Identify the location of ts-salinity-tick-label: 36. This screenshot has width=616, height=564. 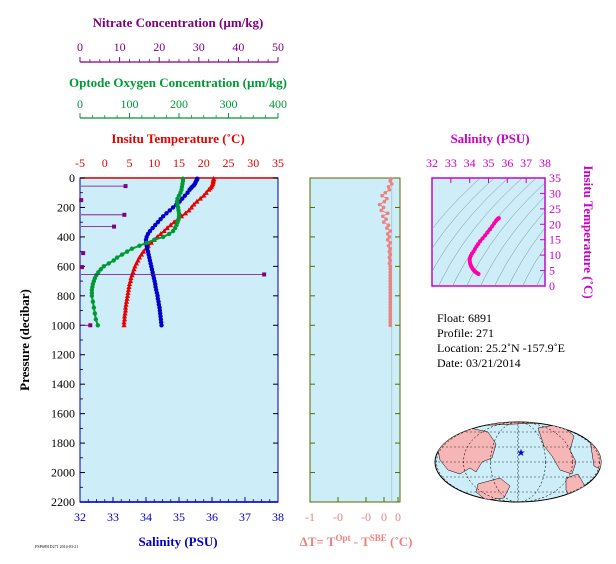
(507, 163).